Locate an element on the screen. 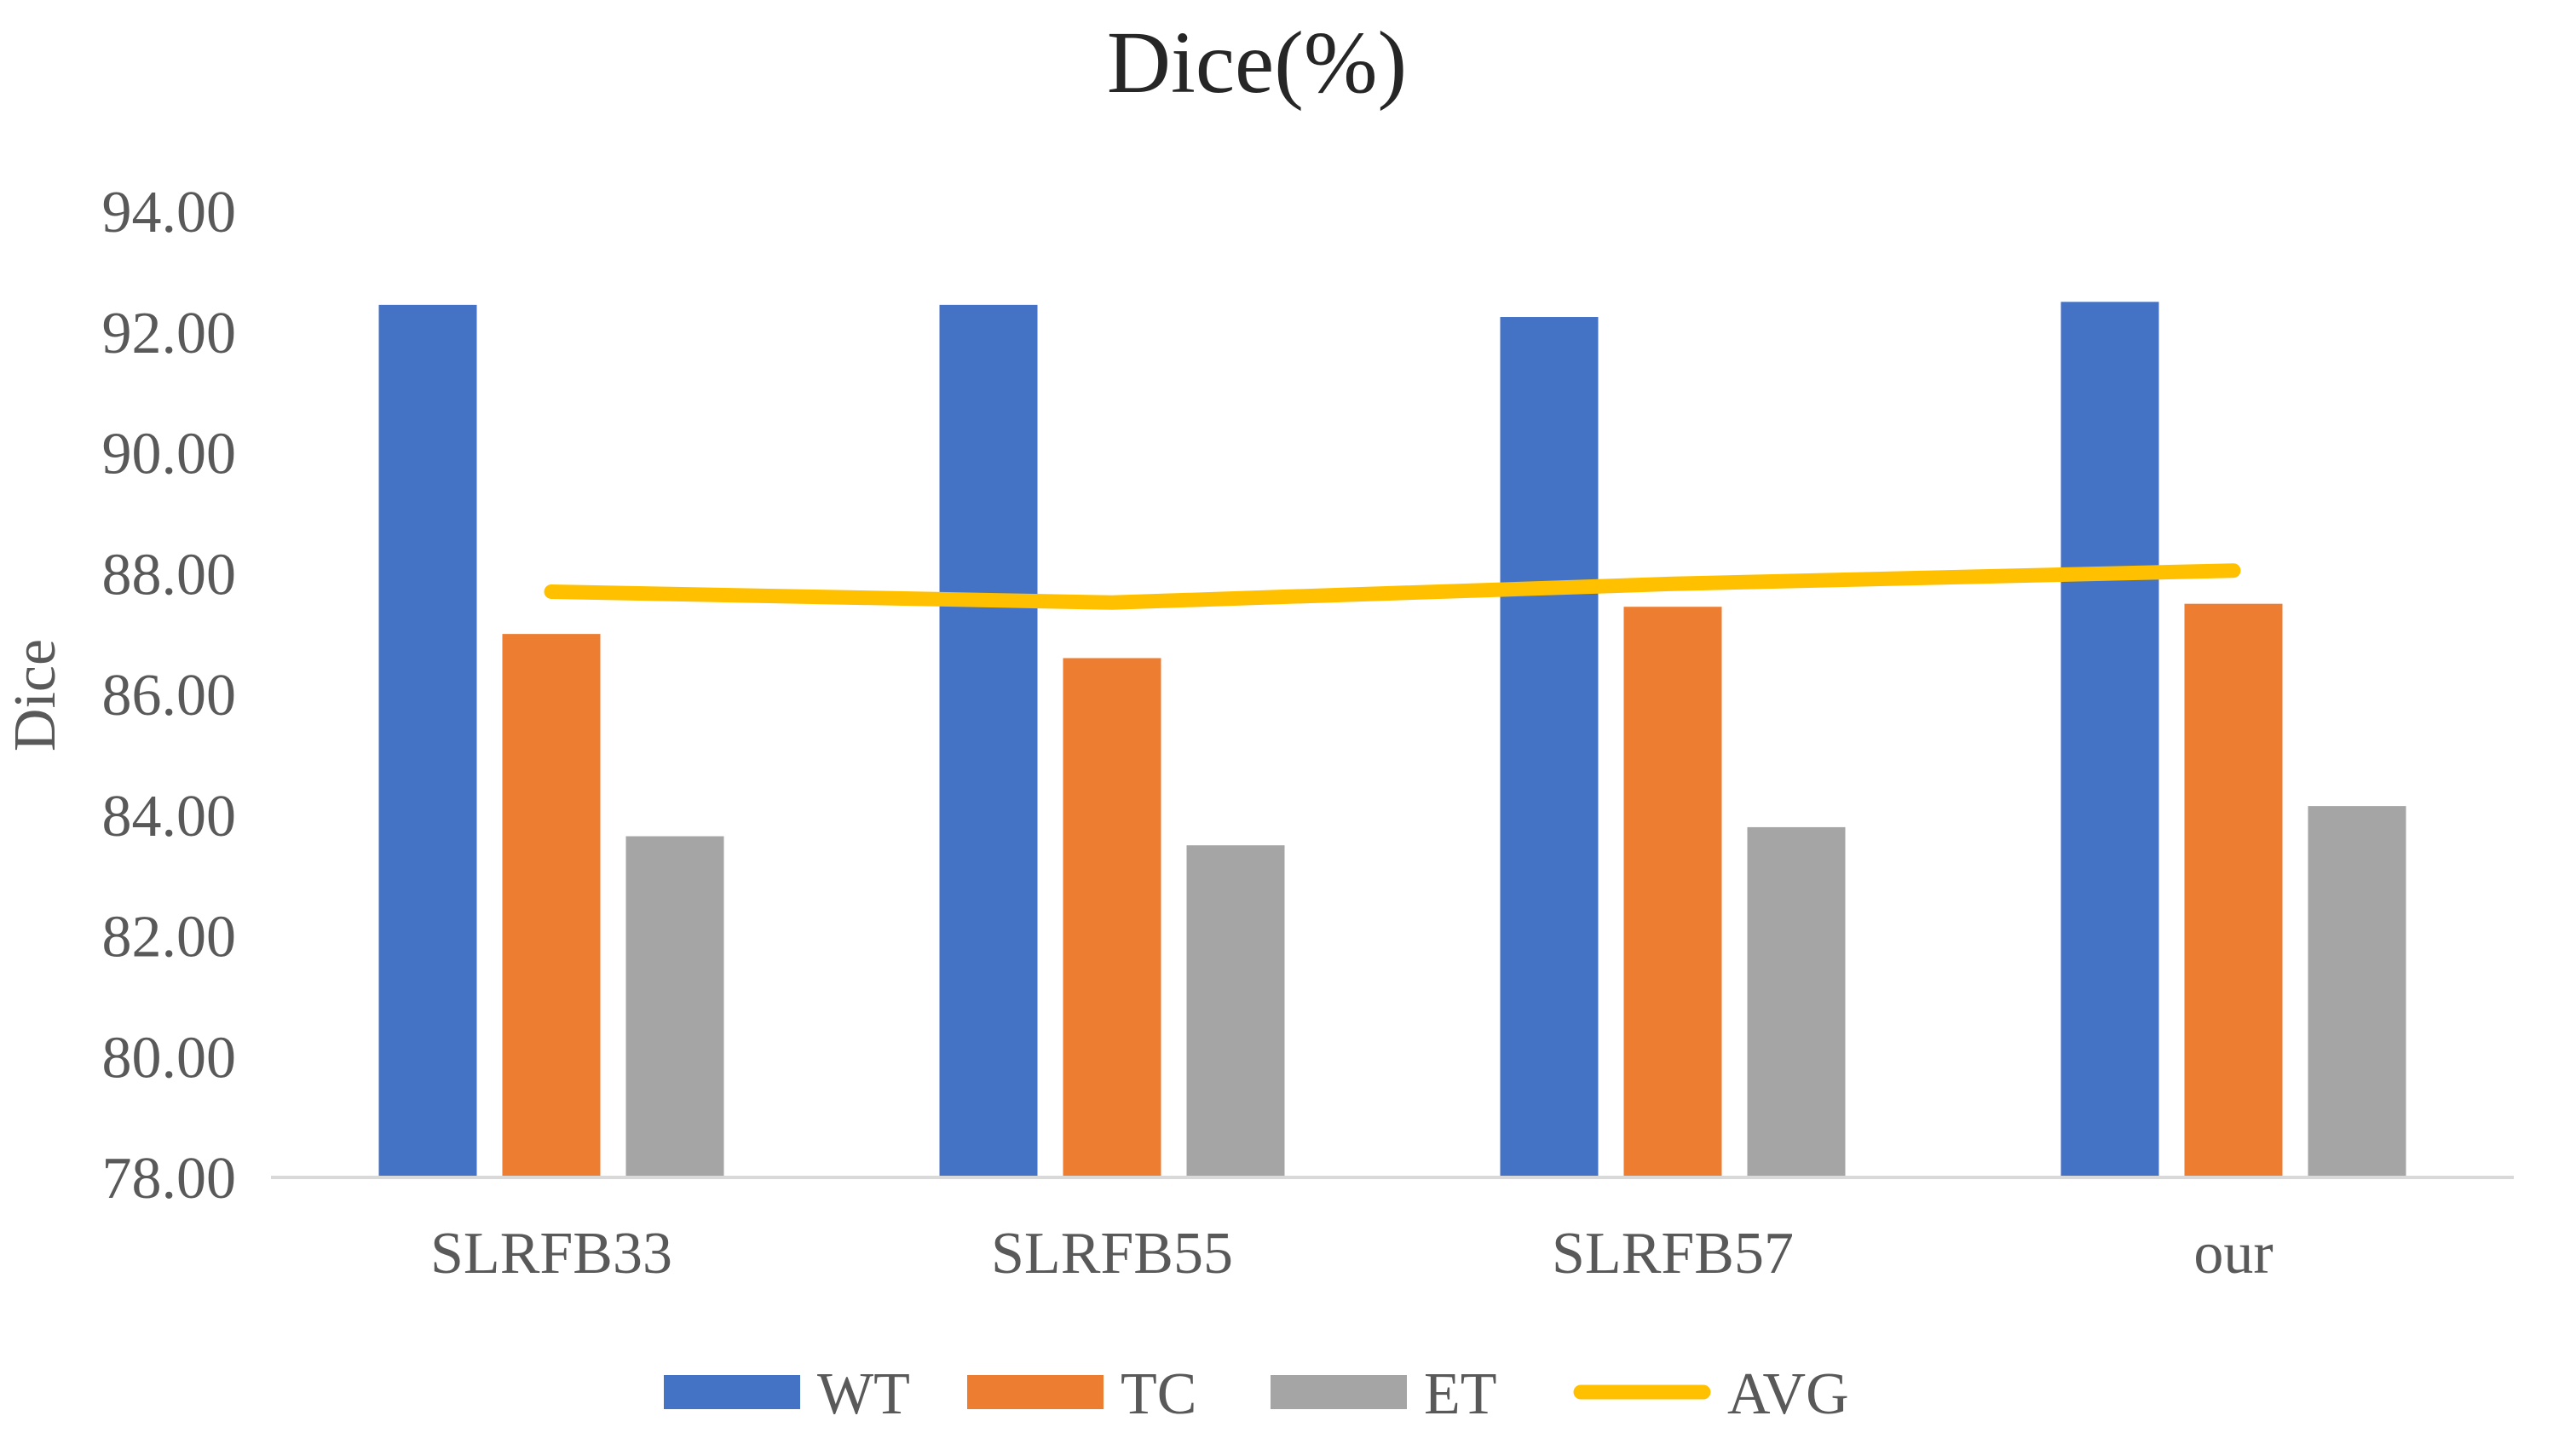 This screenshot has height=1456, width=2553. legend-swatch-et is located at coordinates (1339, 1392).